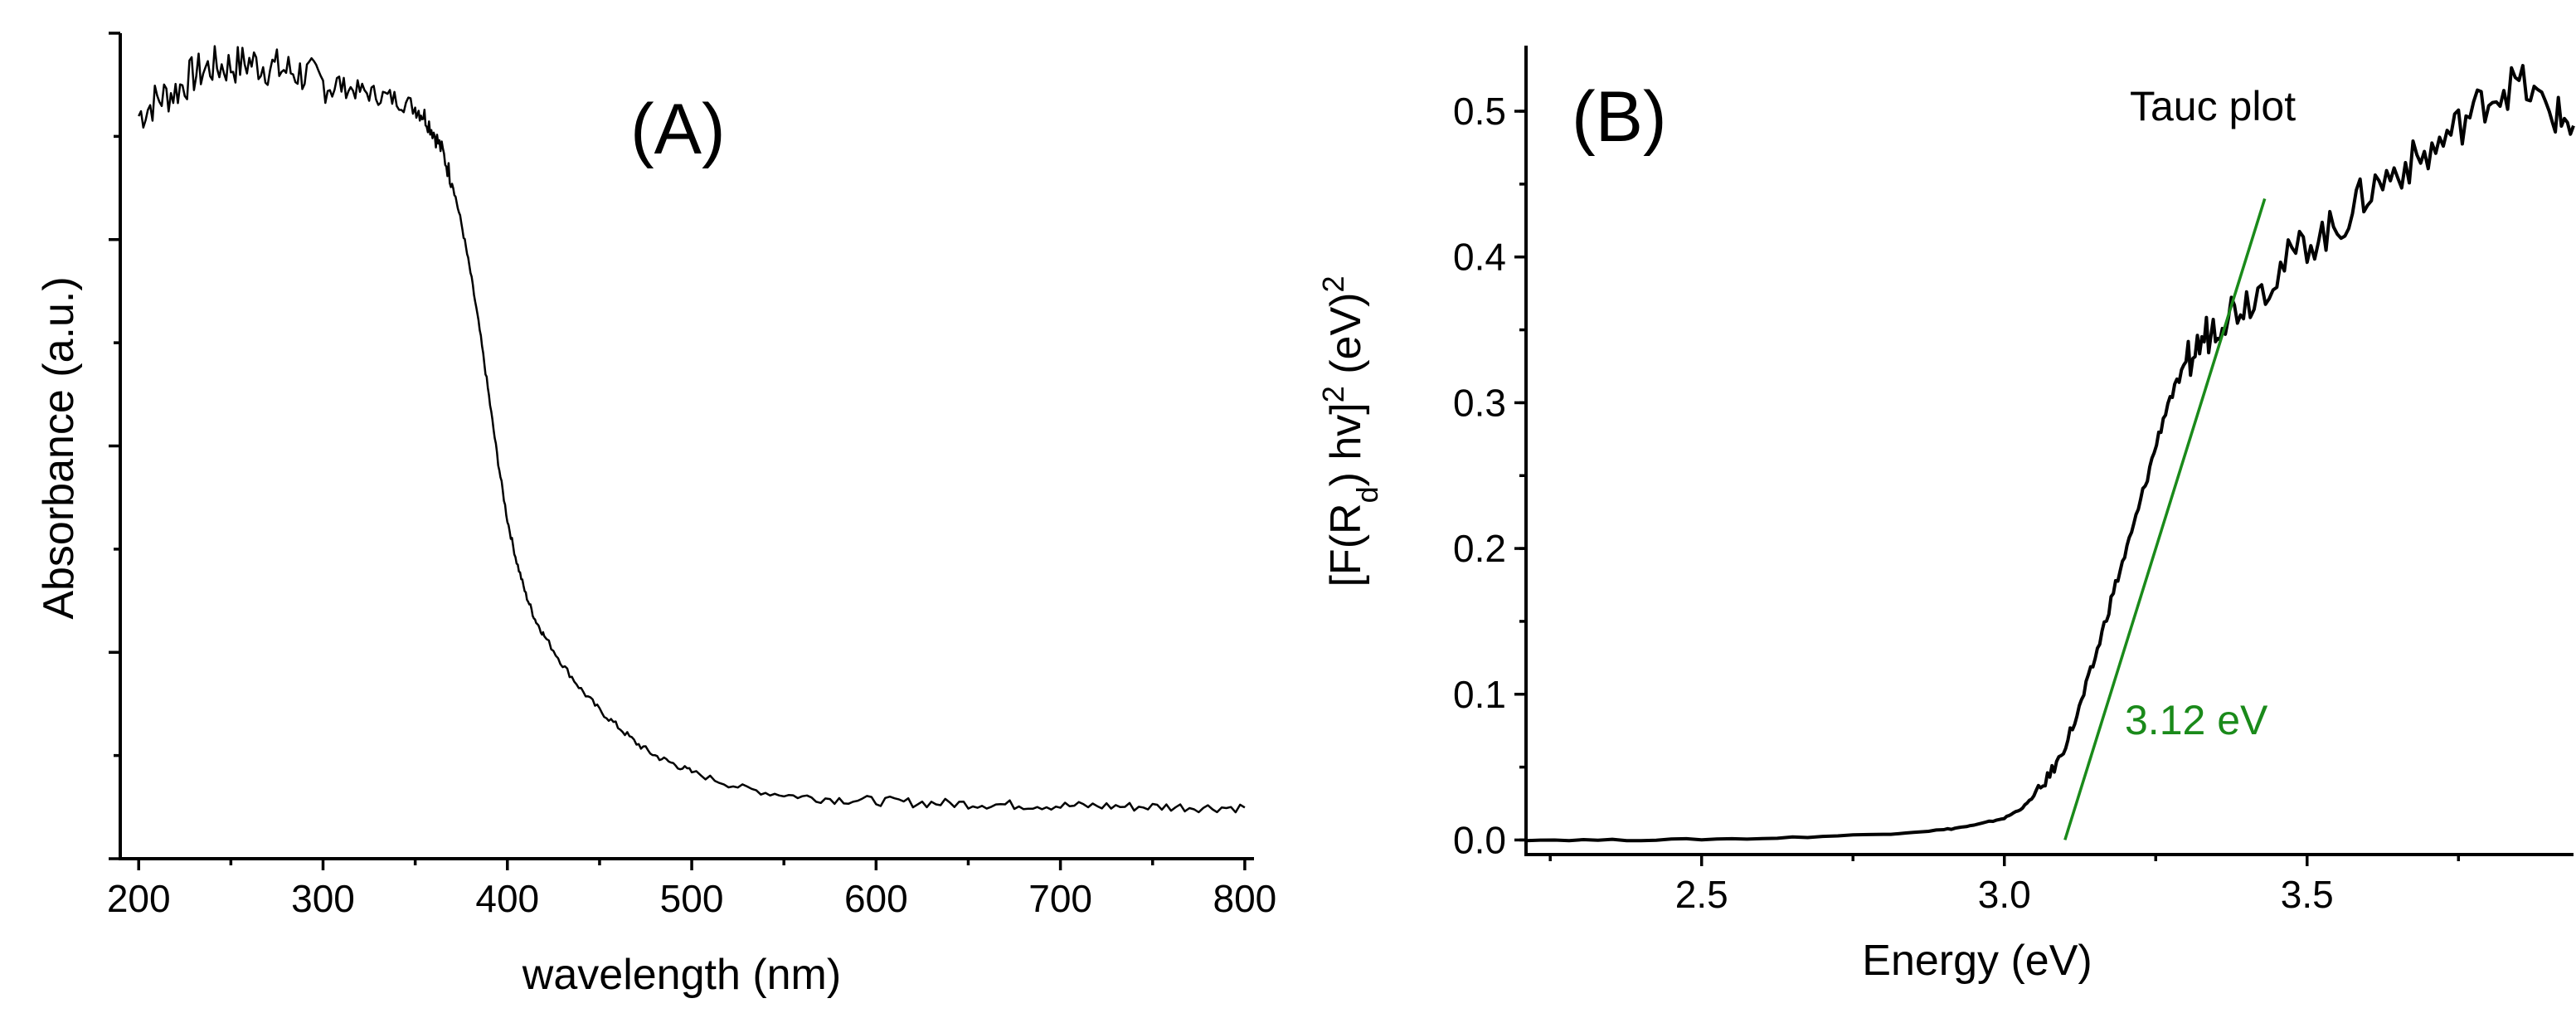  I want to click on panel-a-label: (A), so click(678, 130).